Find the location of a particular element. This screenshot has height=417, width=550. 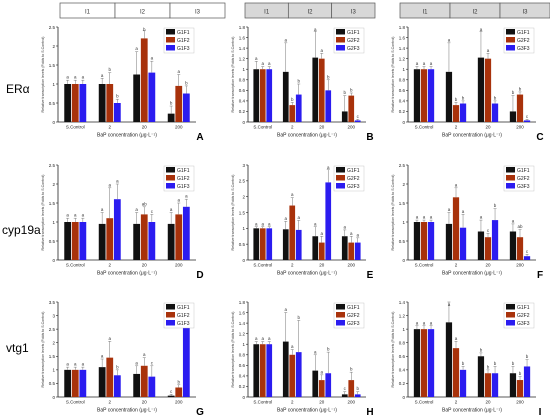

panel-letter: A is located at coordinates (199, 137).